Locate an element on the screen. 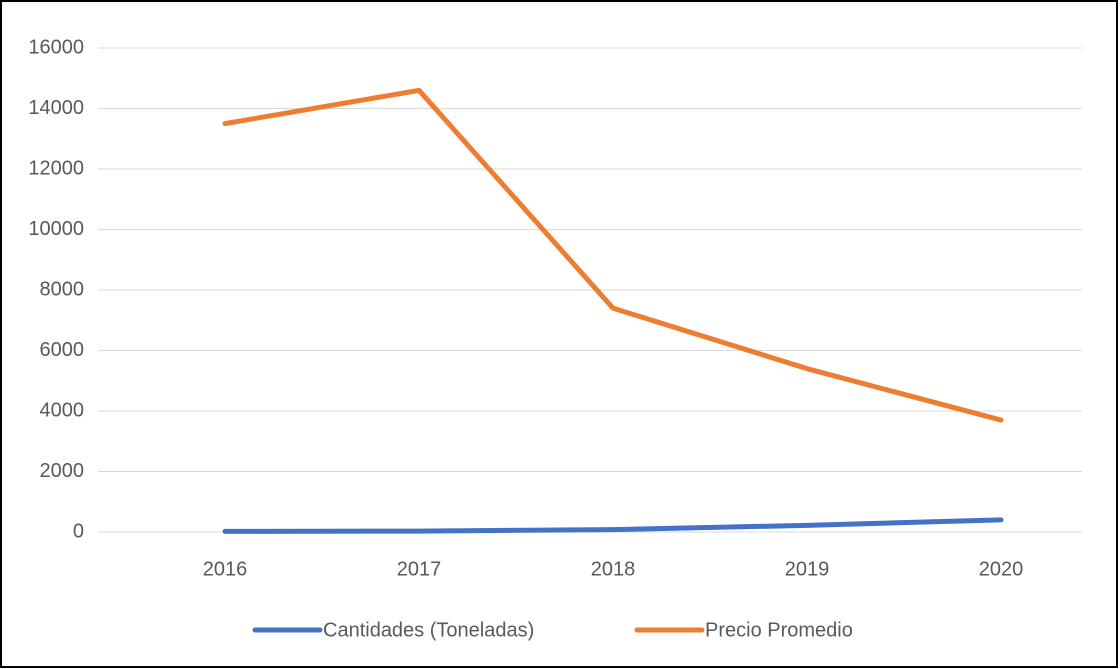  y-tick-label: 12000 is located at coordinates (56, 168).